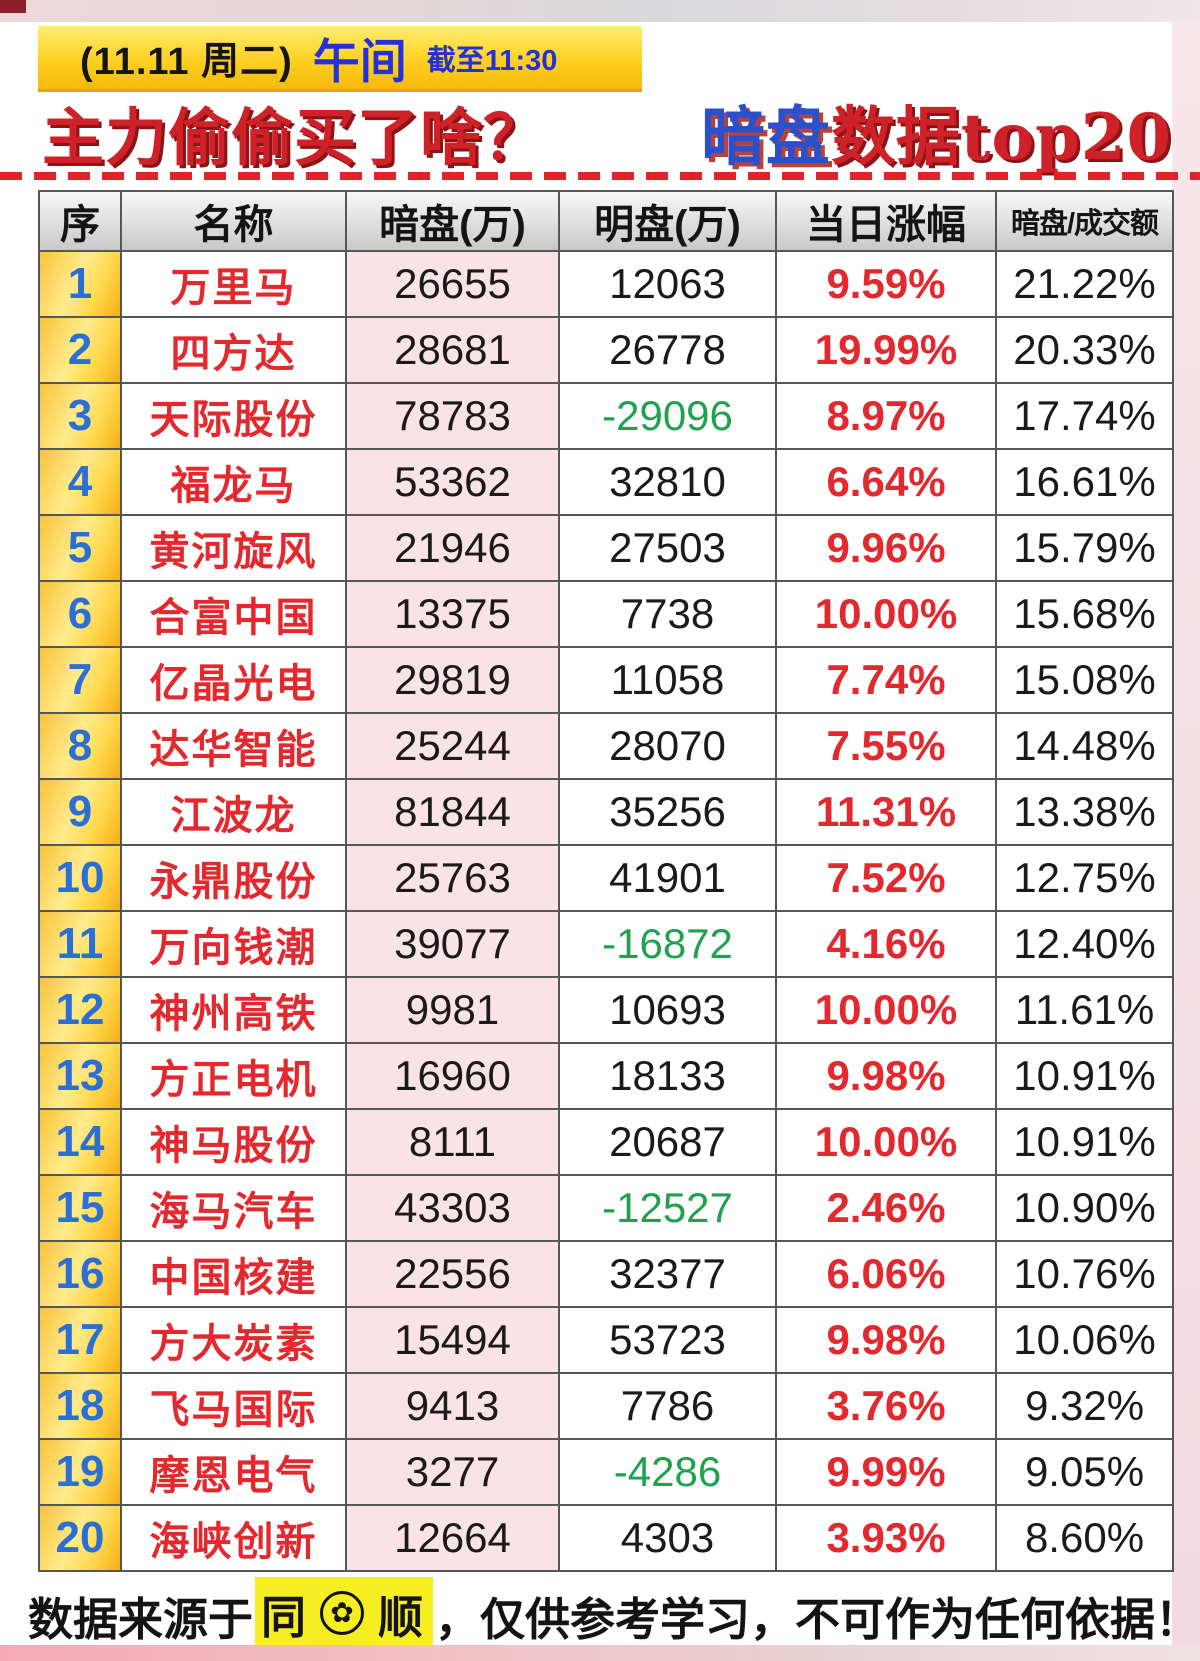 Image resolution: width=1200 pixels, height=1661 pixels. I want to click on ratio-cell: 10.76%, so click(1085, 1275).